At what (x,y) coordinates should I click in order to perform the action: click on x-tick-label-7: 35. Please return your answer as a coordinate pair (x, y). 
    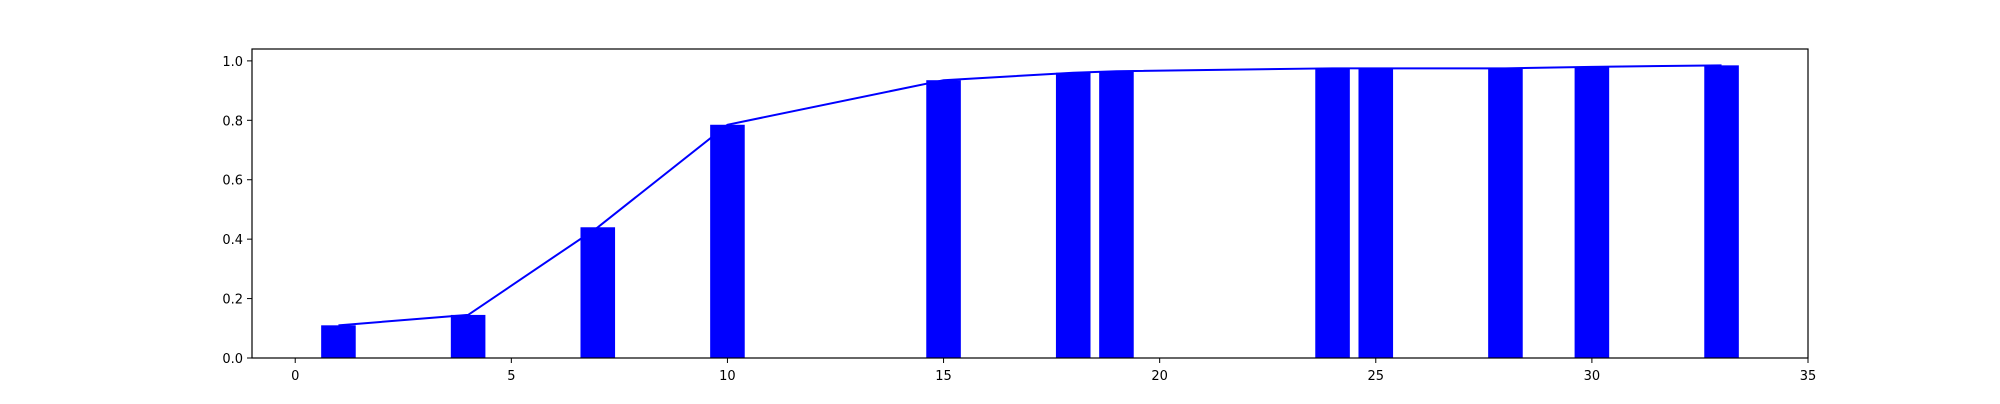
    Looking at the image, I should click on (1808, 376).